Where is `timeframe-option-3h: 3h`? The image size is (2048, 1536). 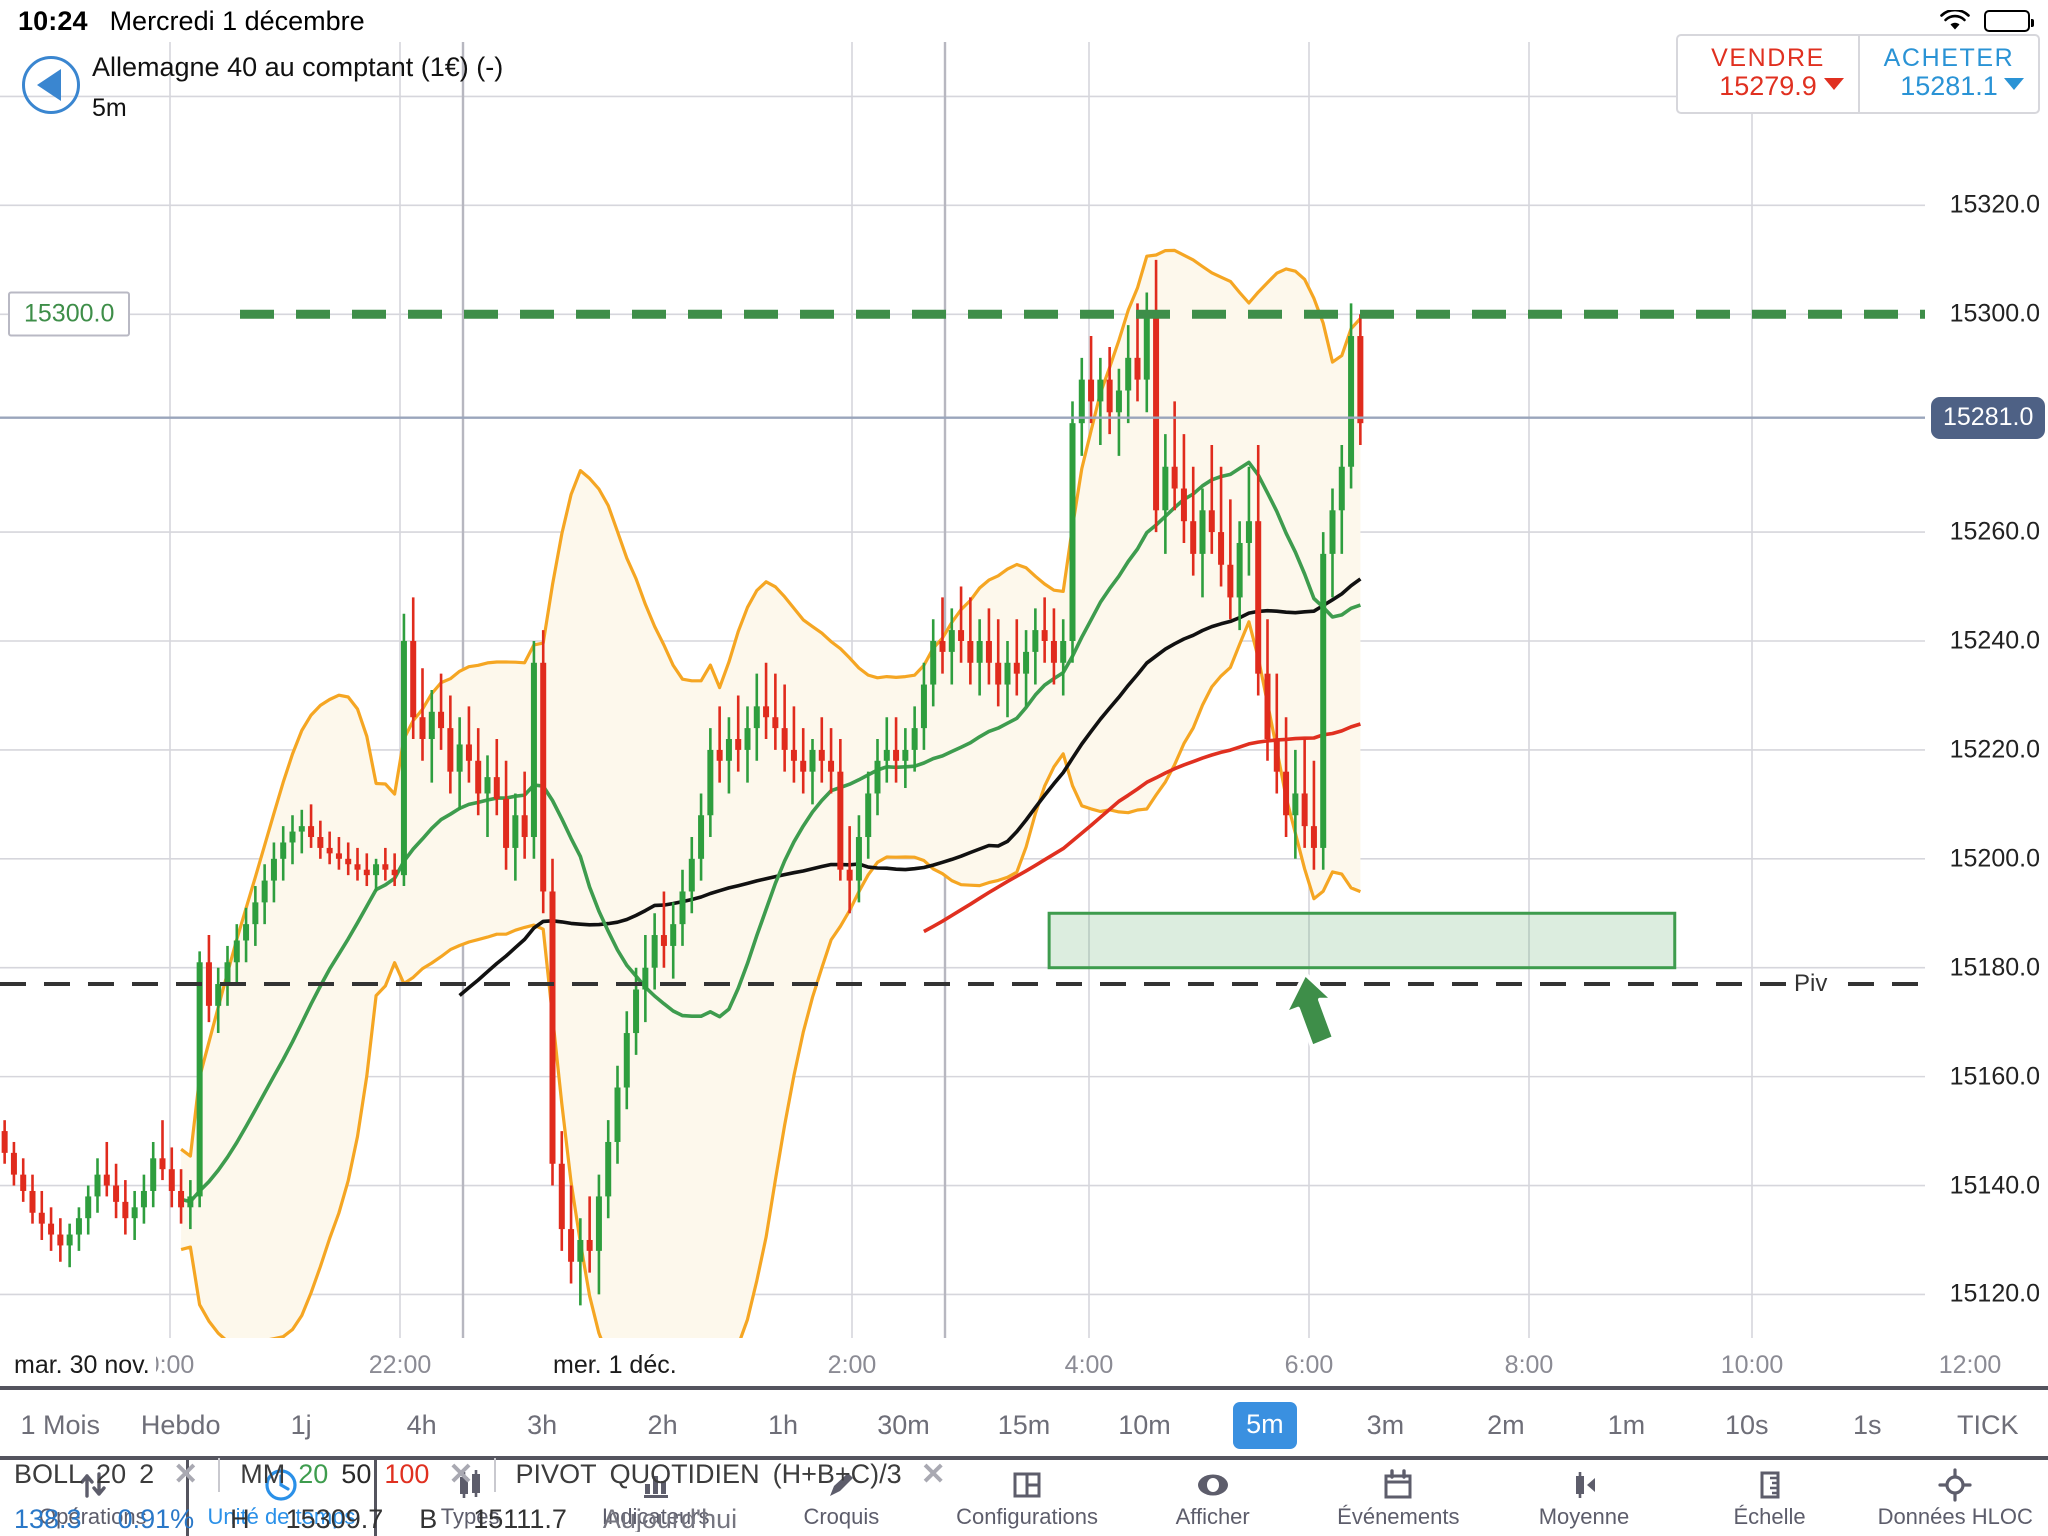
timeframe-option-3h: 3h is located at coordinates (542, 1425).